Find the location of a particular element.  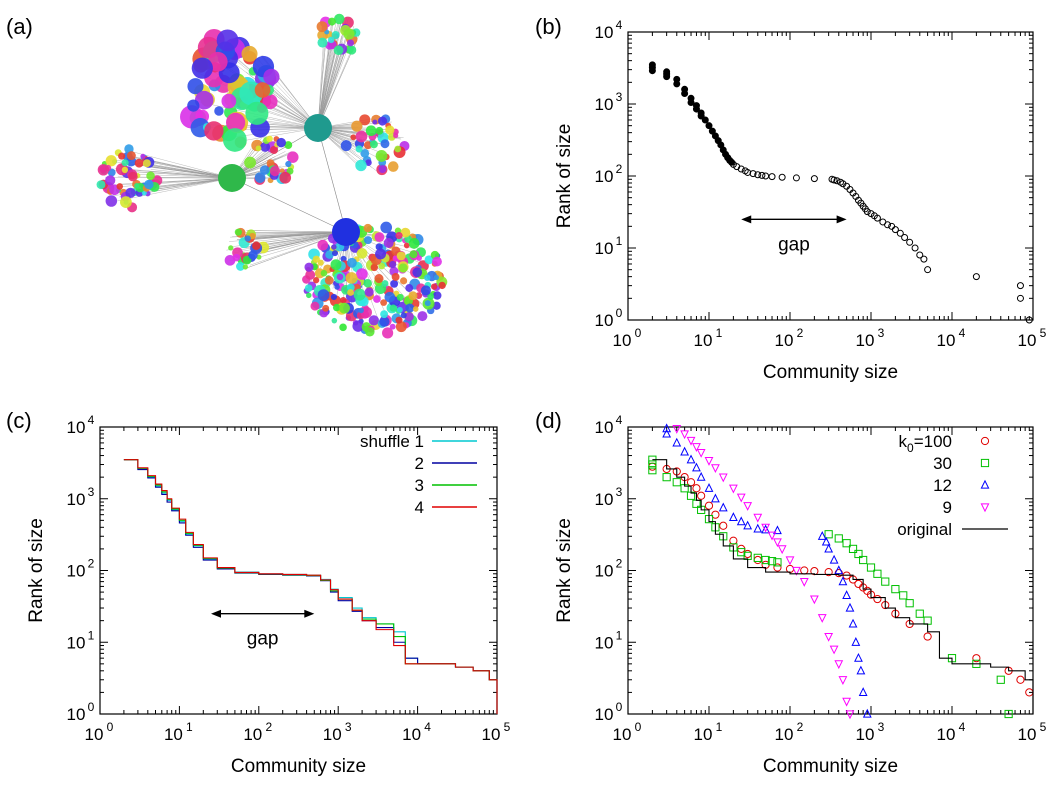

y-axis-label: Rank of size is located at coordinates (36, 570).